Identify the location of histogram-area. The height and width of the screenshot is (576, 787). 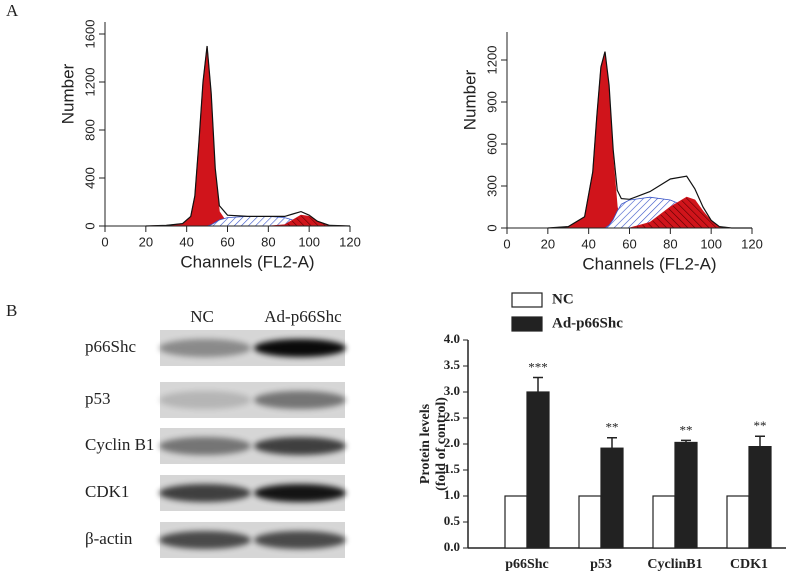
(247, 136).